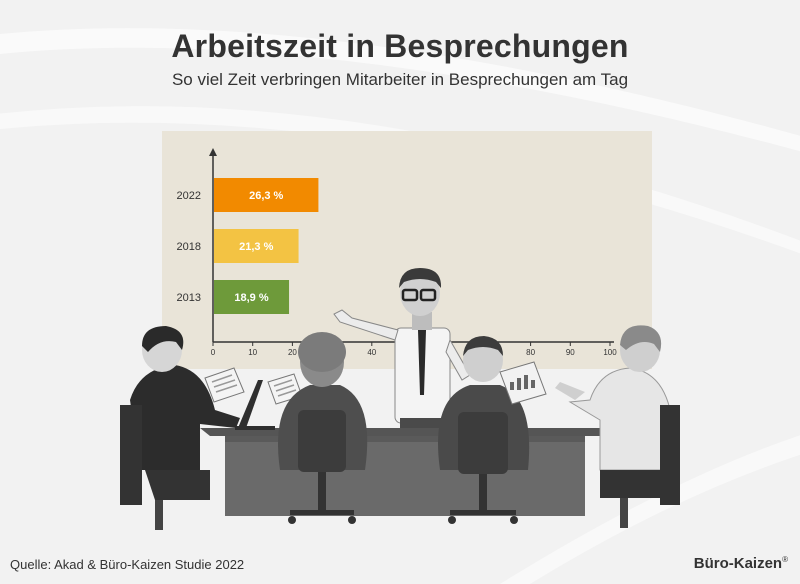 This screenshot has width=800, height=584. I want to click on left-person-figure, so click(180, 428).